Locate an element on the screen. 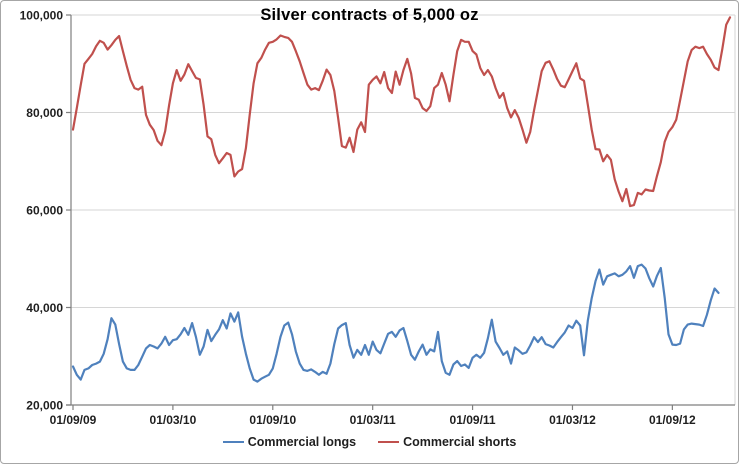 This screenshot has height=464, width=739. legend-label-longs: Commercial longs is located at coordinates (302, 442).